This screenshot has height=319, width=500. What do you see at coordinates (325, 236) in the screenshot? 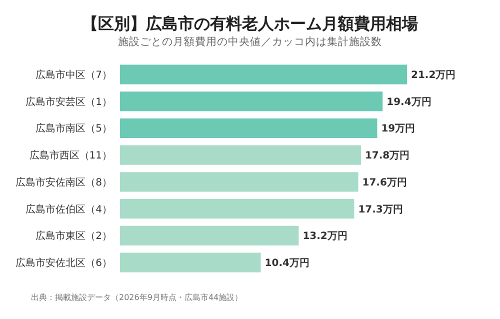
I see `data-label: 13.2万円` at bounding box center [325, 236].